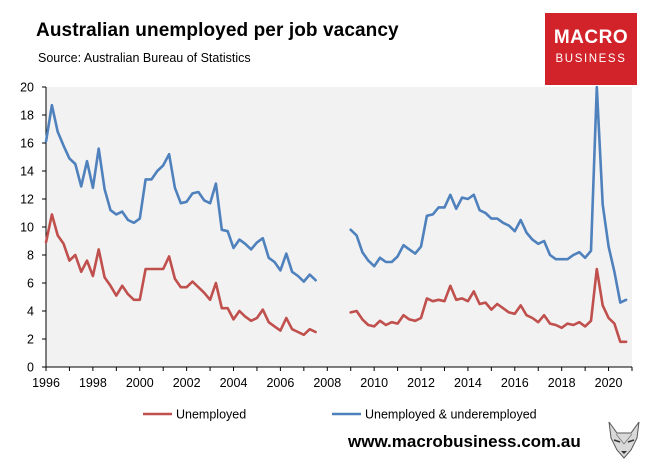  I want to click on y-tick-label: 16, so click(27, 144).